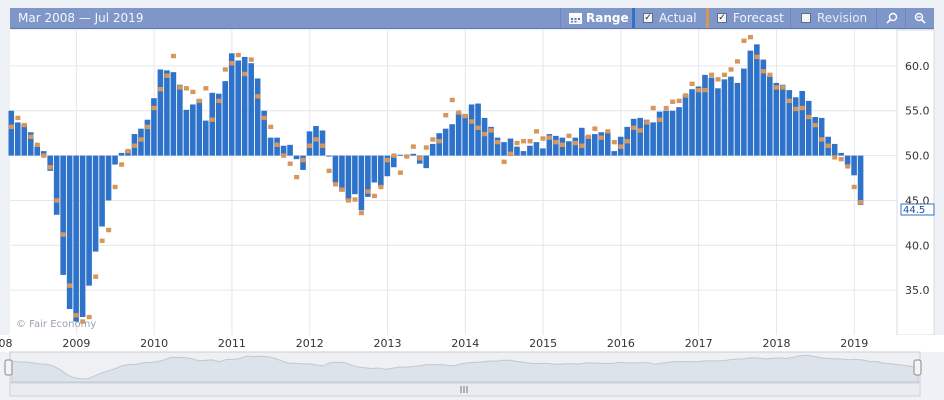 This screenshot has width=944, height=400. Describe the element at coordinates (669, 18) in the screenshot. I see `actual-toggle: ✓ Actual` at that location.